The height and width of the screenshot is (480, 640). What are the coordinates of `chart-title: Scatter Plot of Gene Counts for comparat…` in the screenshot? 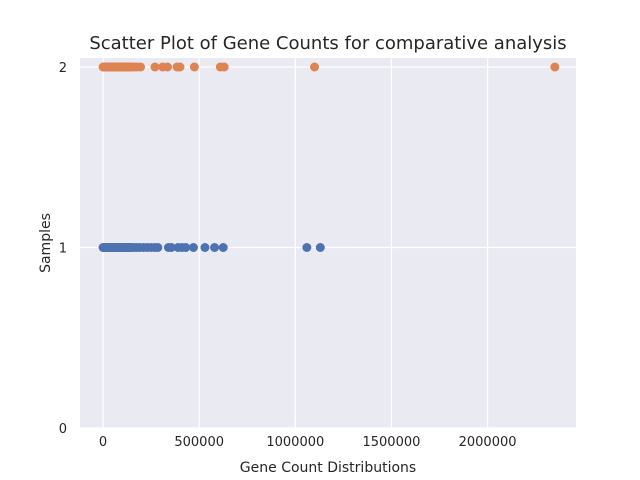 It's located at (327, 43).